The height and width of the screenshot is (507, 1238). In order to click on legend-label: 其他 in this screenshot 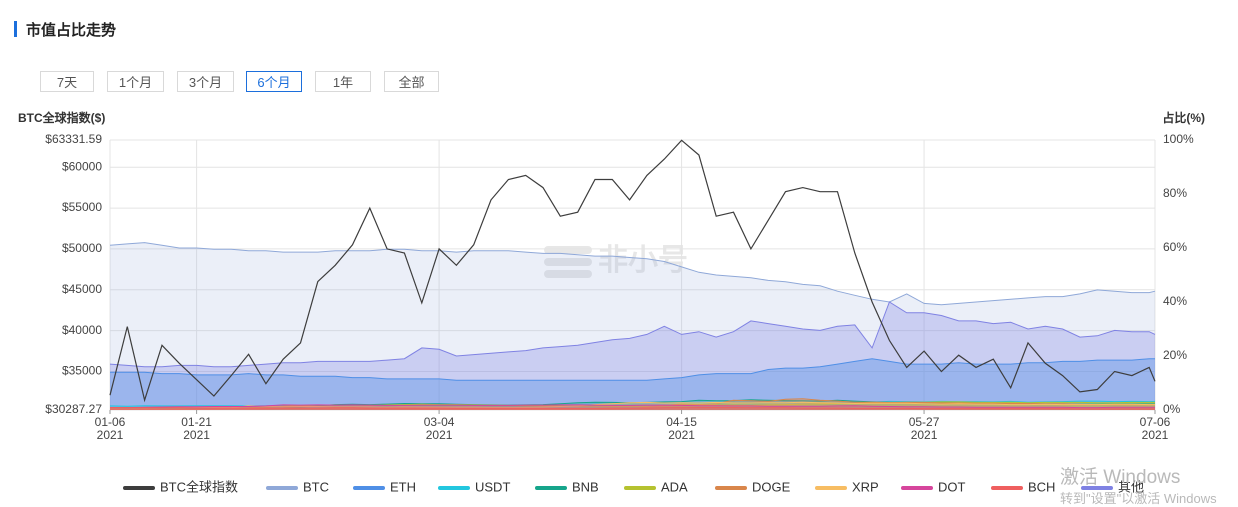, I will do `click(1131, 486)`.